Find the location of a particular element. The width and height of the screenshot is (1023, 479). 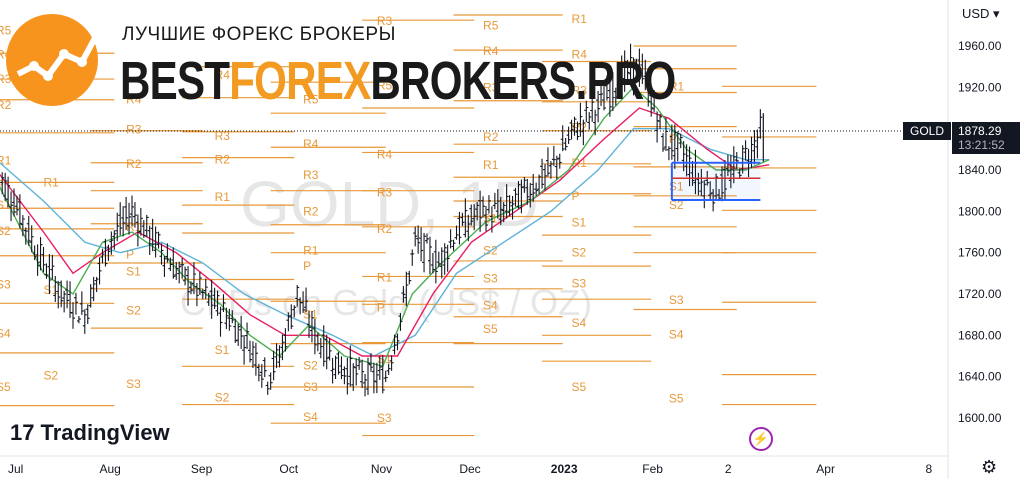

x-tick-label: Sep is located at coordinates (202, 469).